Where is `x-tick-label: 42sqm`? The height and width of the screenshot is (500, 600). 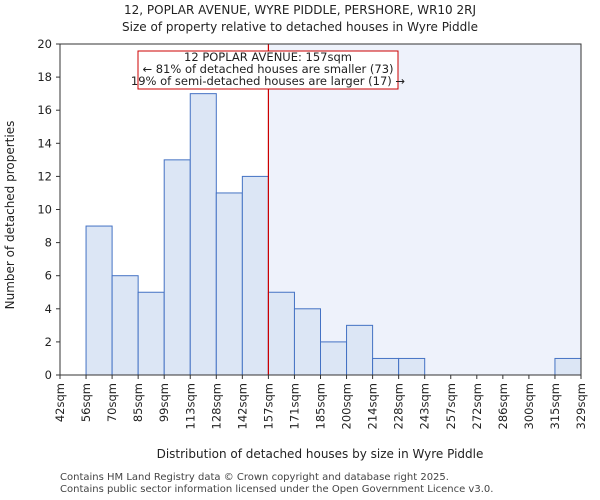
x-tick-label: 42sqm is located at coordinates (60, 402).